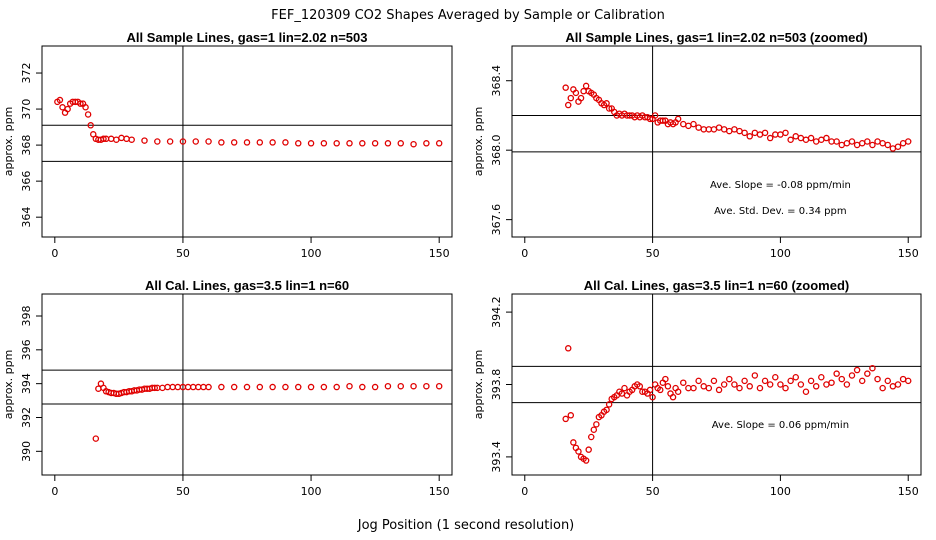  I want to click on y-tick-label: 366, so click(26, 181).